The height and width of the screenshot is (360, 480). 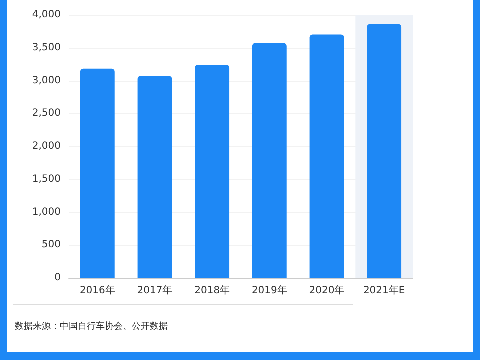 I want to click on source-note: 数据来源：中国自行车协会、公开数据, so click(x=91, y=326).